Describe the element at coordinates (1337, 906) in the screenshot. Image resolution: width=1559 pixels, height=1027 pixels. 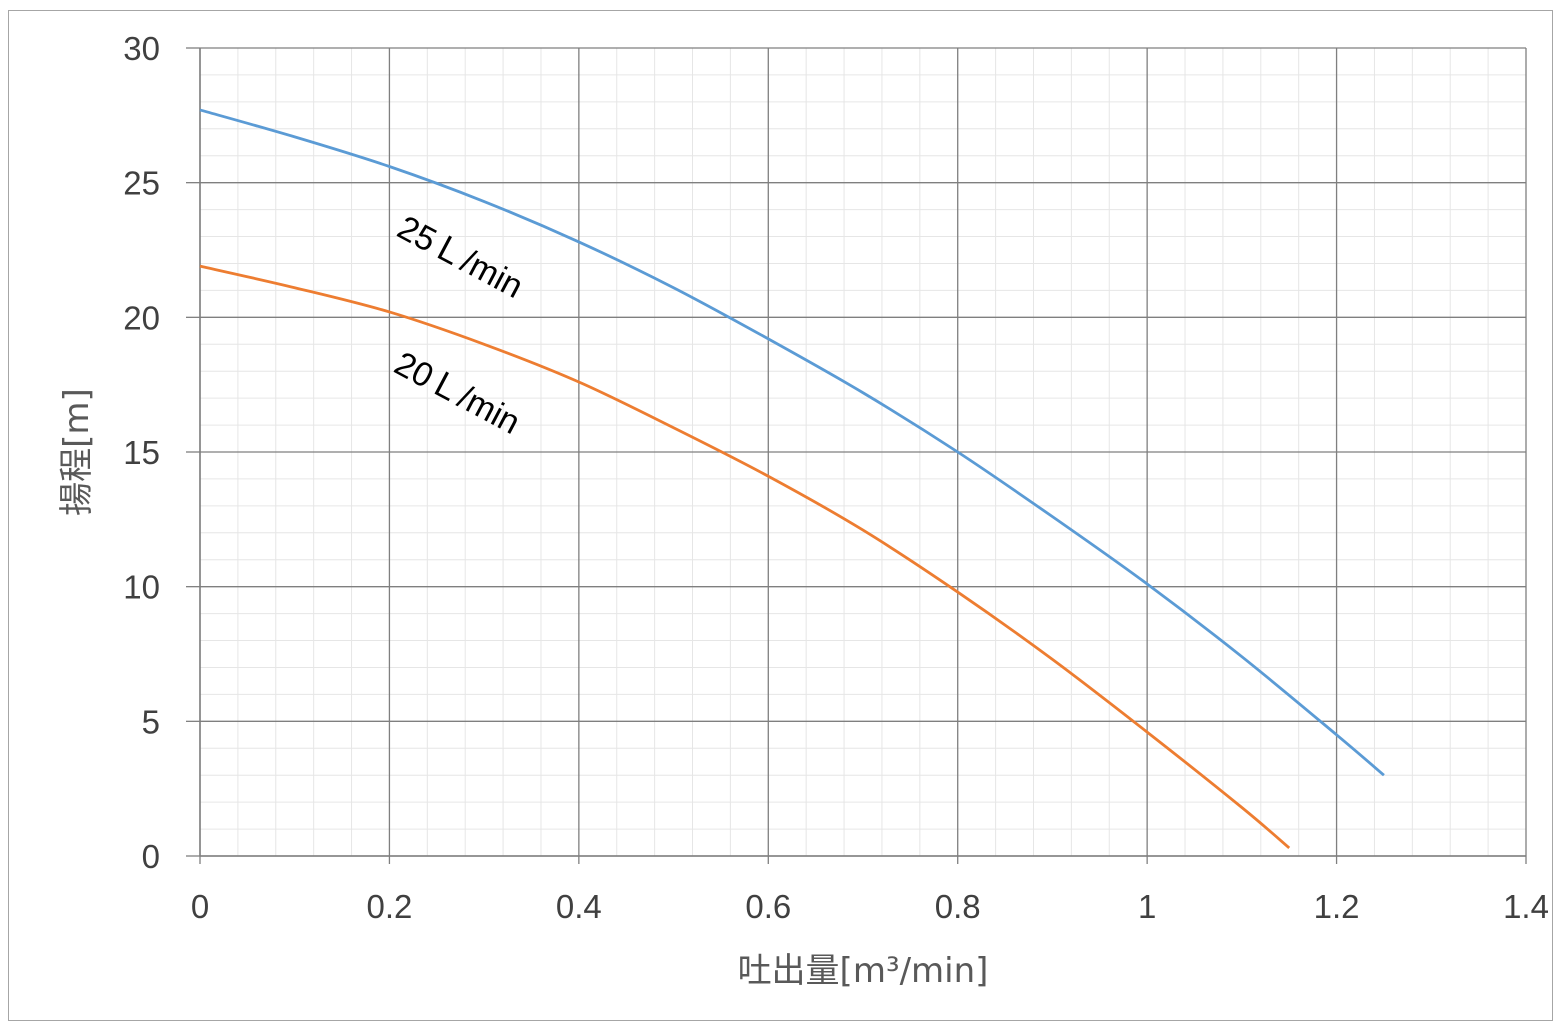
I see `x-tick-label: 1.2` at that location.